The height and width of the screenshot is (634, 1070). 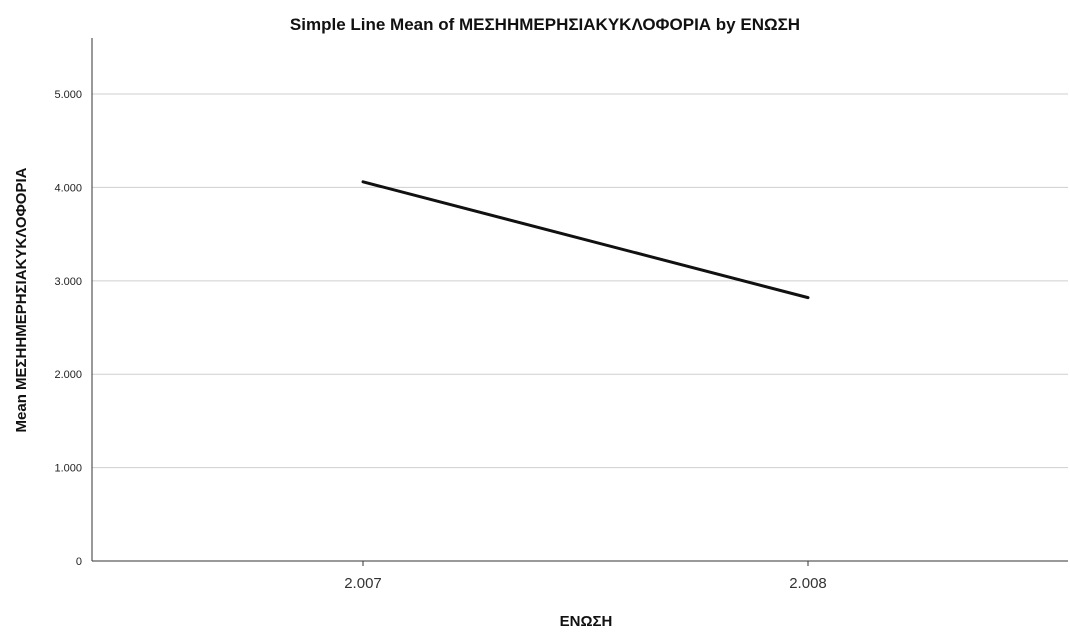 What do you see at coordinates (68, 188) in the screenshot?
I see `y-tick-label: 4.000` at bounding box center [68, 188].